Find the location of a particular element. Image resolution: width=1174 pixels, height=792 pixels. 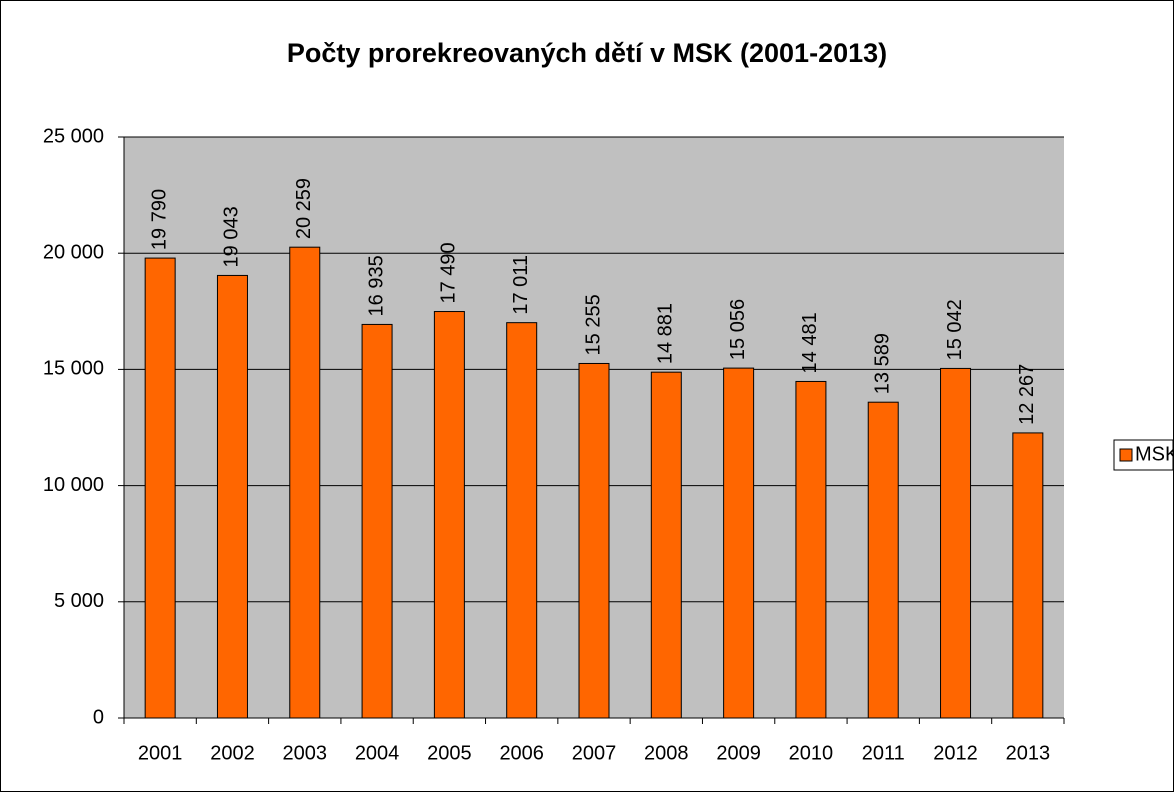

data-label: 15 255 is located at coordinates (593, 324).